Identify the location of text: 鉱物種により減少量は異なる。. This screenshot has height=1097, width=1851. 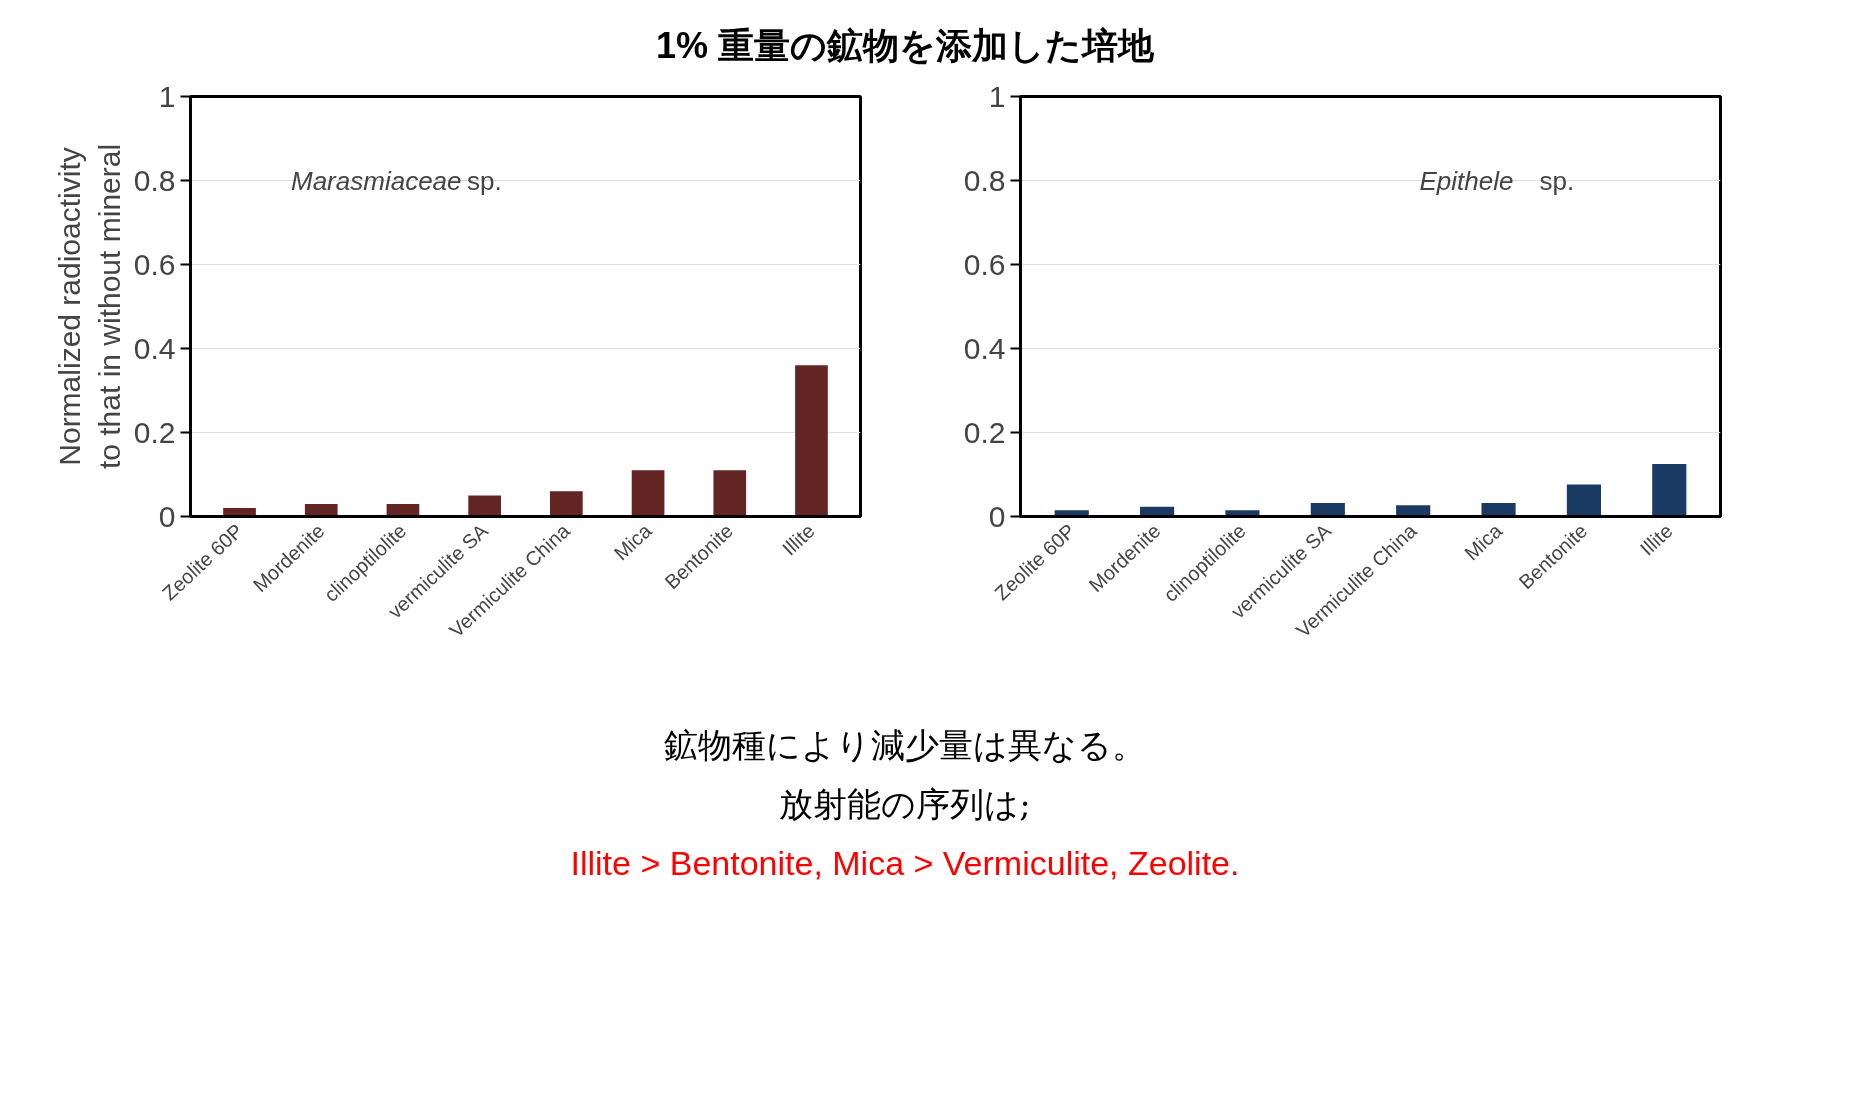
(905, 746).